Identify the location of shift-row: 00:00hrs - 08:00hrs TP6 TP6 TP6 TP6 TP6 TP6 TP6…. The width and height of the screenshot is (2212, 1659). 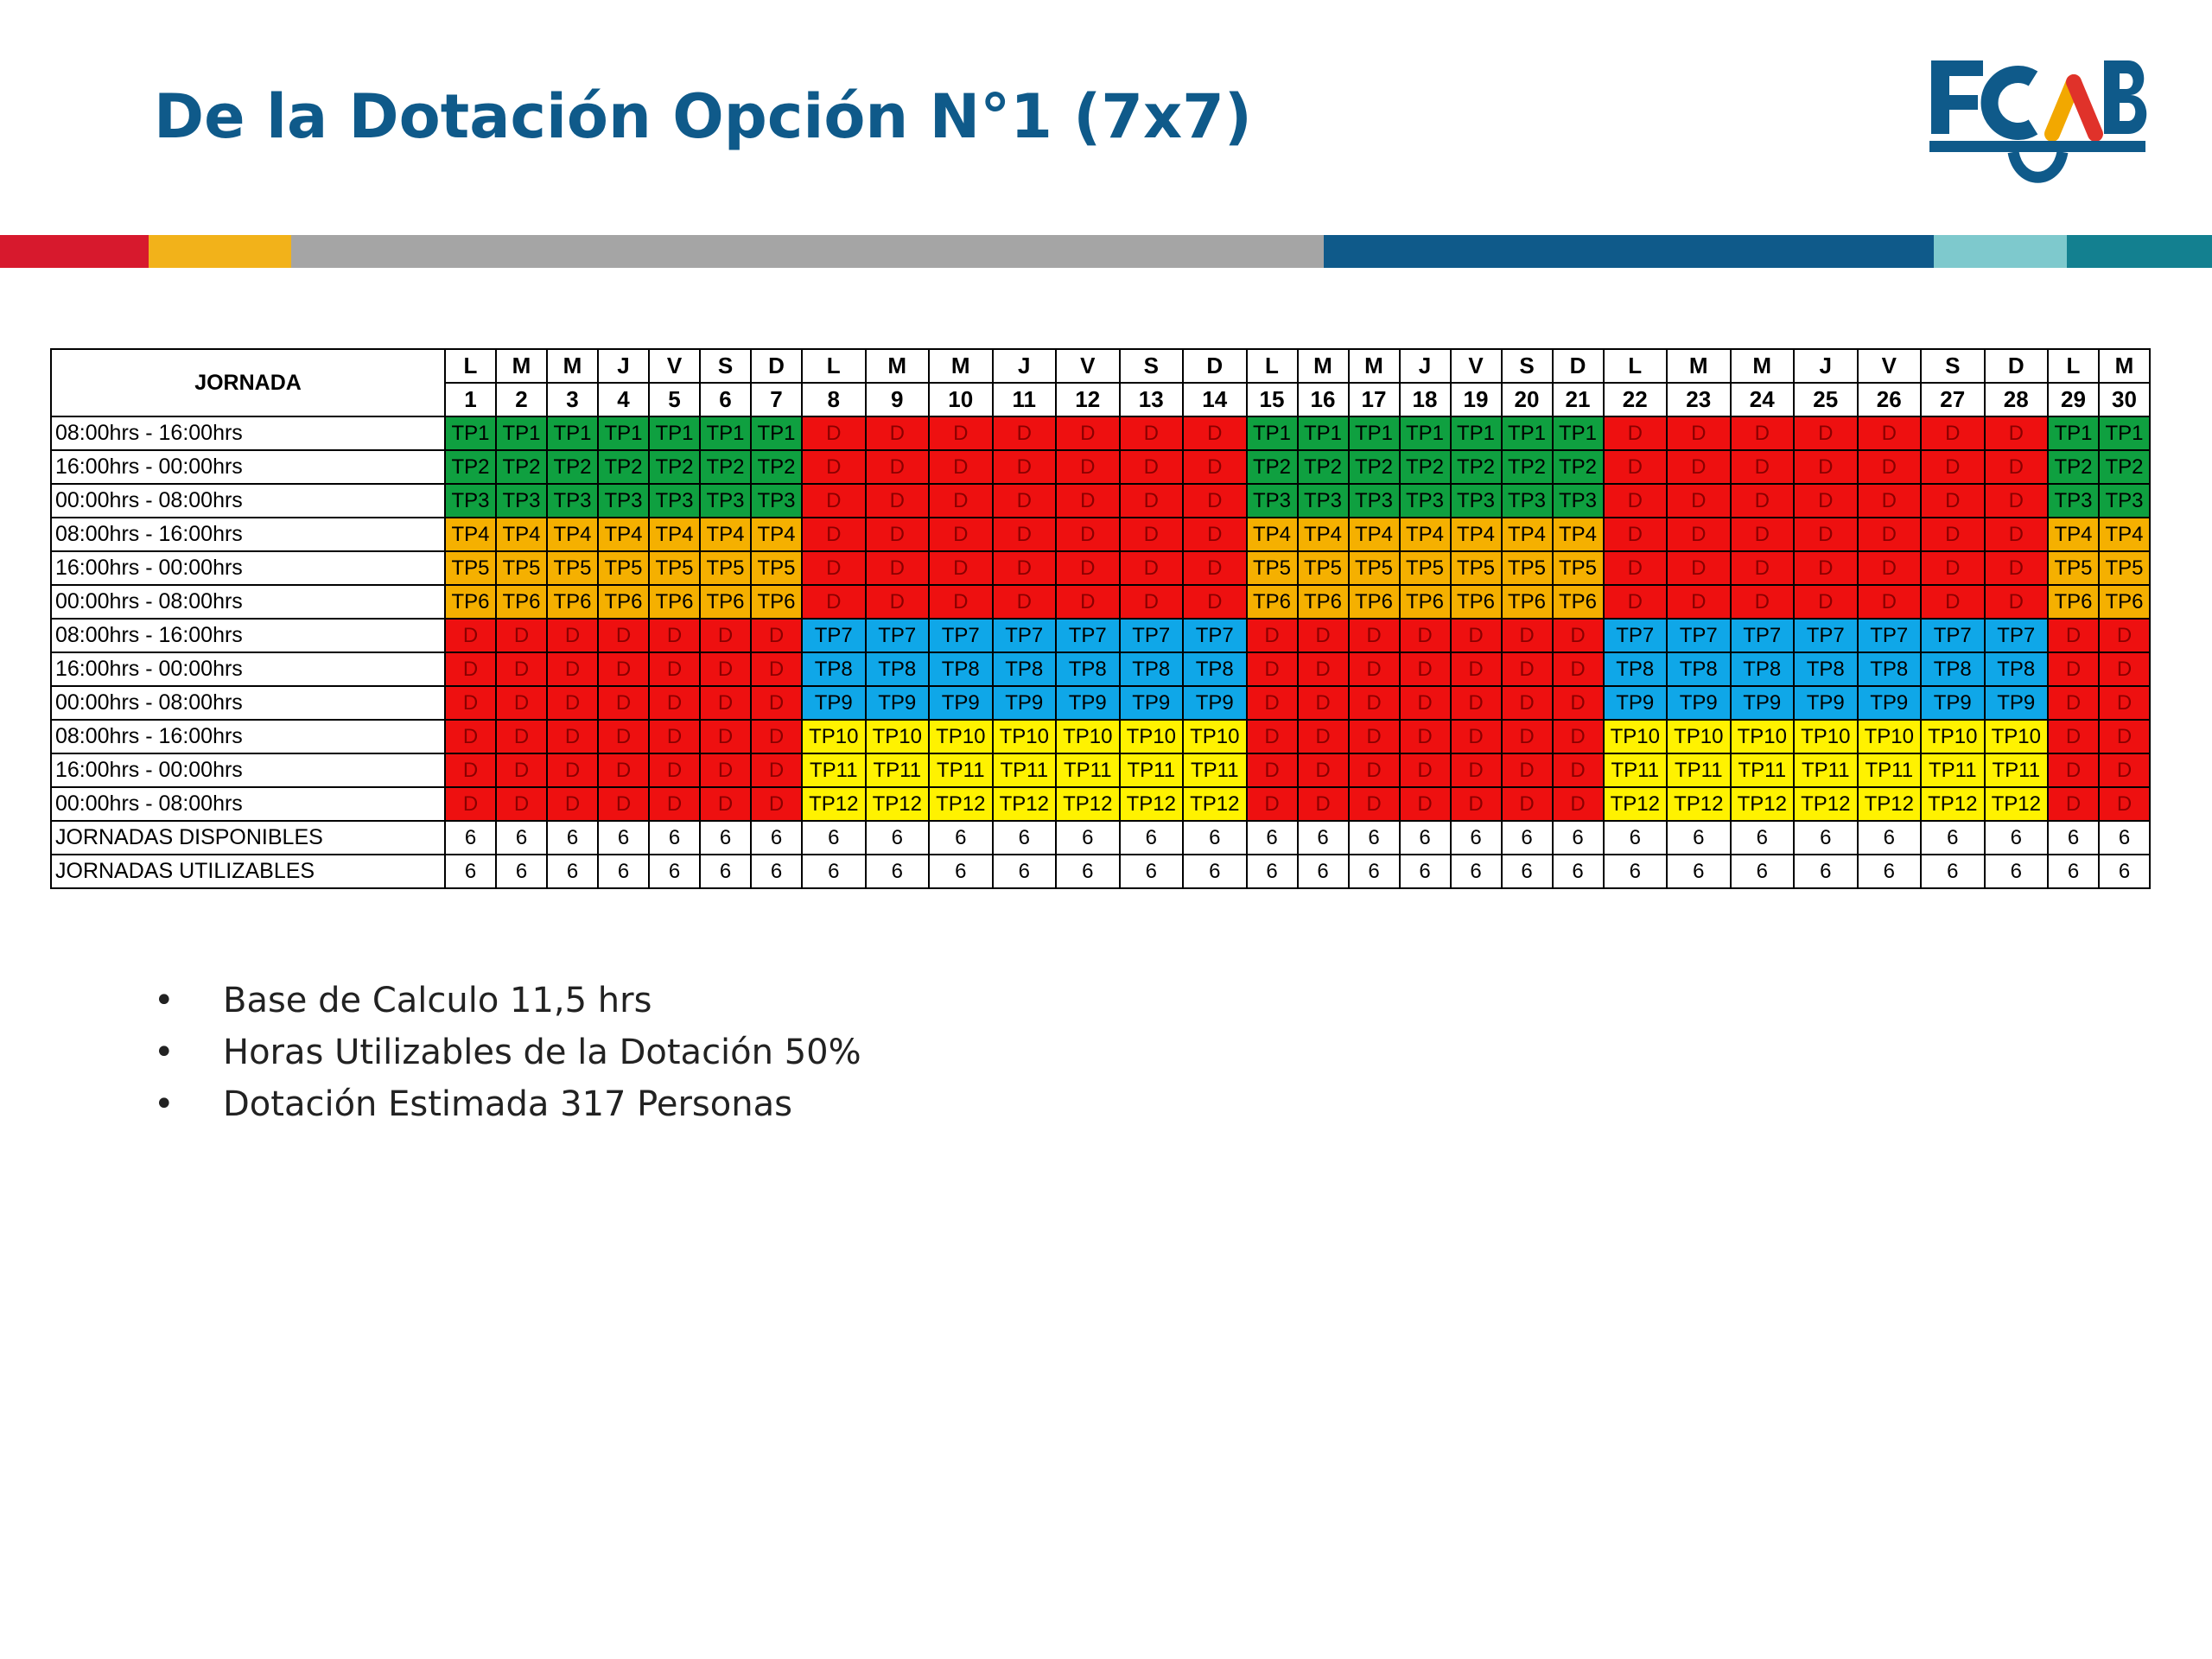
(1100, 602).